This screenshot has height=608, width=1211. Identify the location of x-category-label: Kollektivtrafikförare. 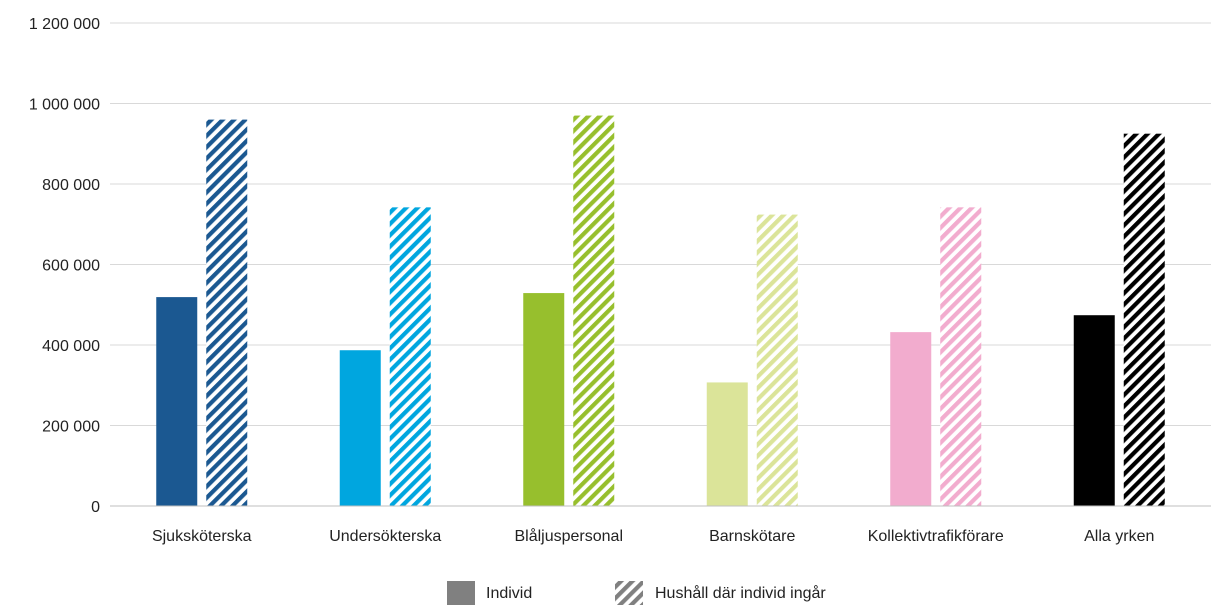
(936, 536).